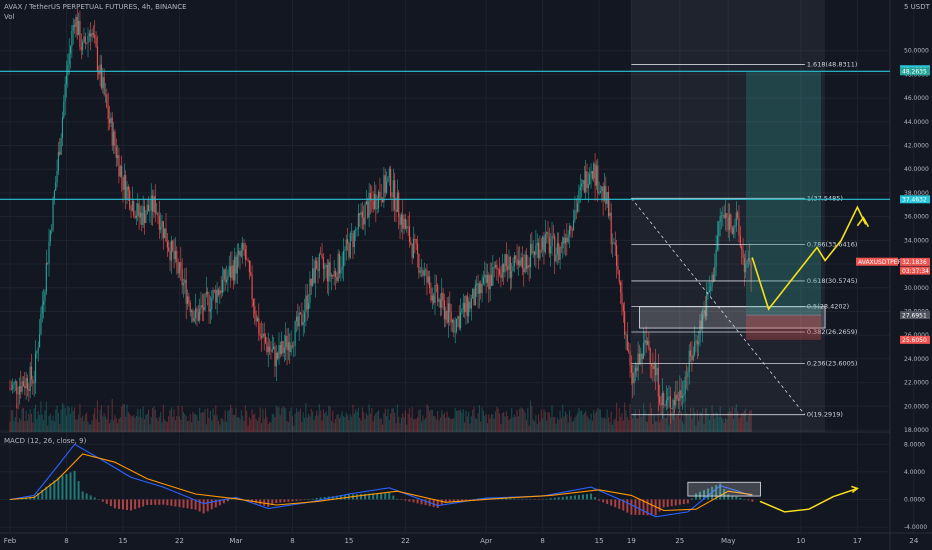  I want to click on time-tick: 25, so click(679, 541).